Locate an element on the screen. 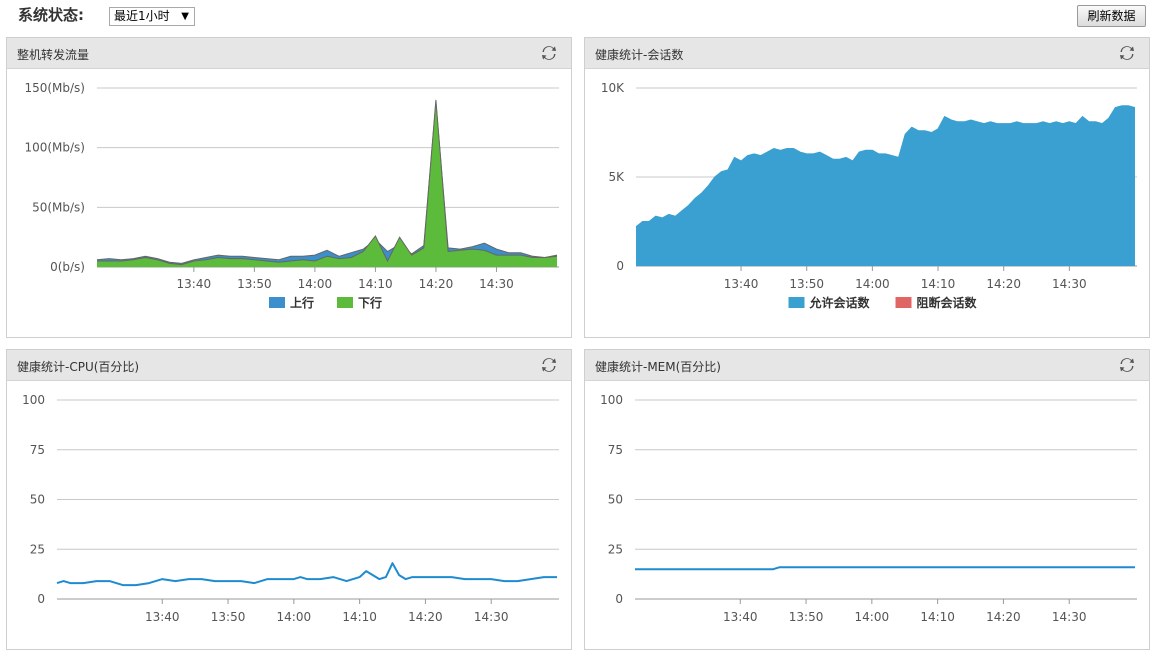  panel-title: 健康统计-CPU(百分比) is located at coordinates (78, 367).